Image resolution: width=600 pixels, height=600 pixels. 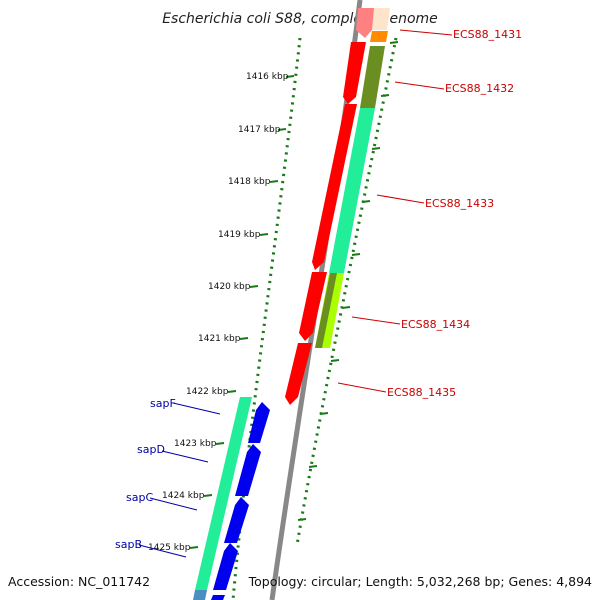 I want to click on tick-label: 1417 kbp, so click(x=259, y=130).